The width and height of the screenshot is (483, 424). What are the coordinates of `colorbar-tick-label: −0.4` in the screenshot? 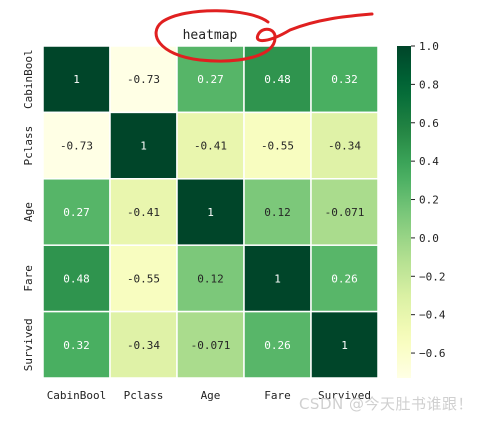 It's located at (432, 315).